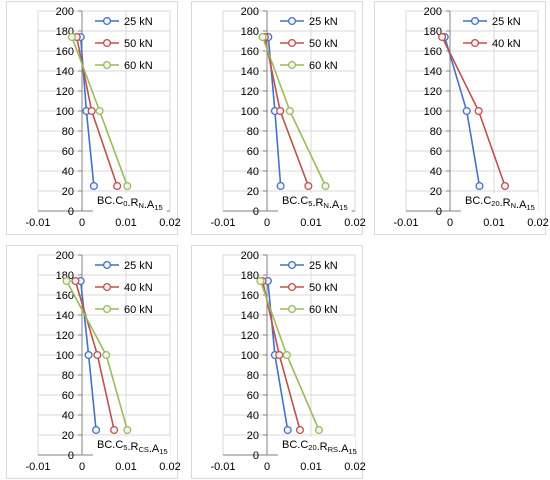  I want to click on legend-label: 40 kN, so click(138, 288).